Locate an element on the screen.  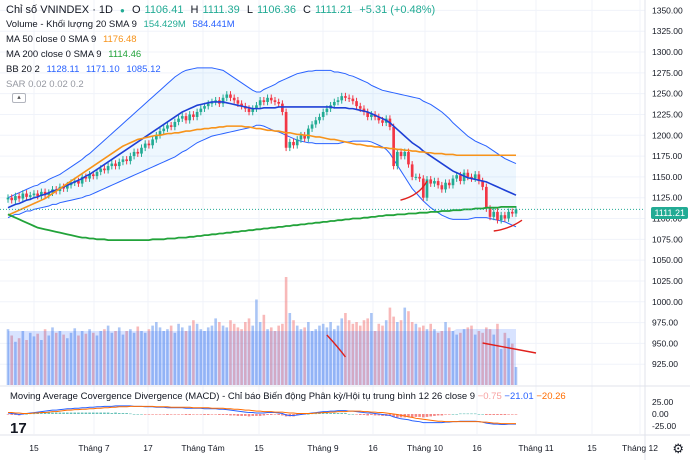
chevron-up-icon: ▴ is located at coordinates (19, 98).